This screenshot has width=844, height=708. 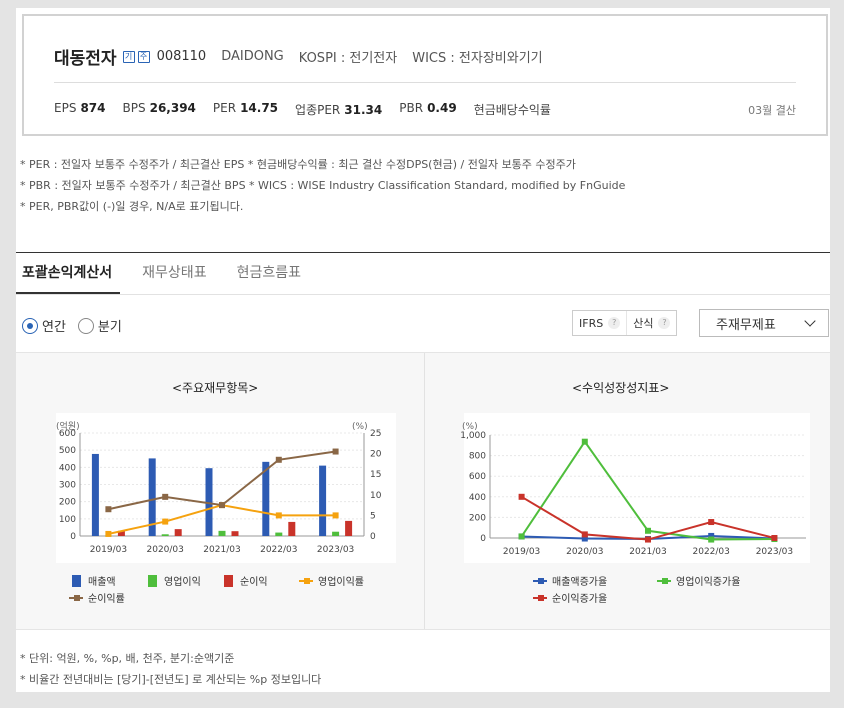 I want to click on chart-separator, so click(x=424, y=491).